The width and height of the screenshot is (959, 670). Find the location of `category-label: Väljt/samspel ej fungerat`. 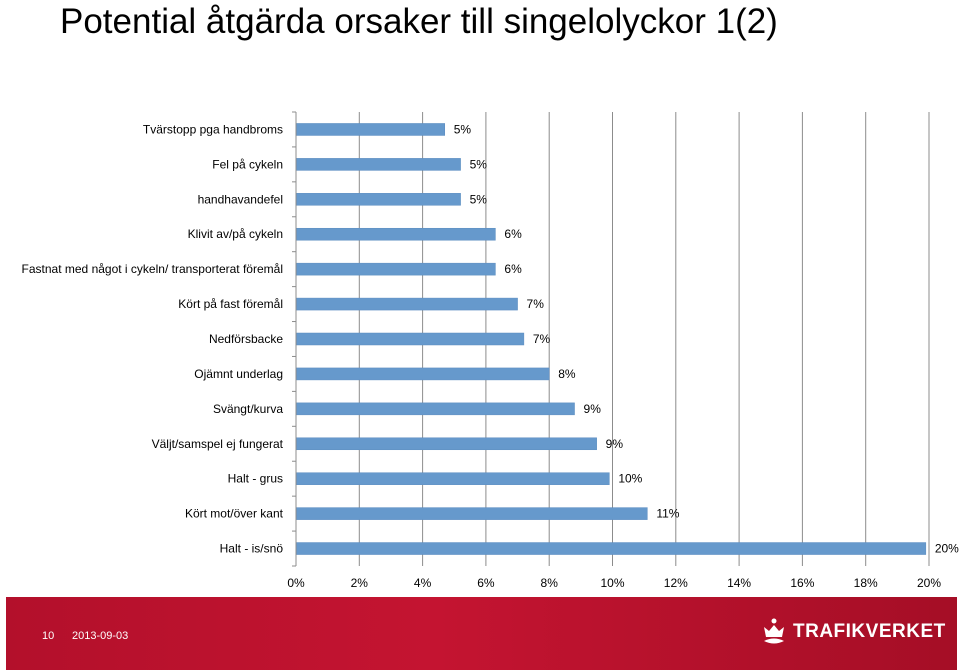

category-label: Väljt/samspel ej fungerat is located at coordinates (218, 444).